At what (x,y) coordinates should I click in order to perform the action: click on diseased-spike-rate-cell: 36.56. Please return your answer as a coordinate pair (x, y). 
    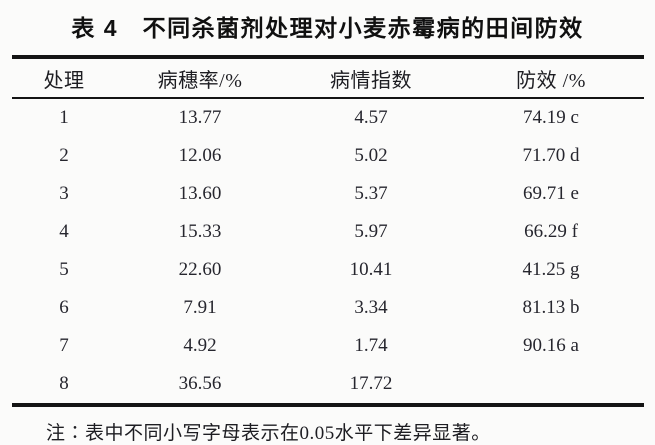
    Looking at the image, I should click on (200, 383).